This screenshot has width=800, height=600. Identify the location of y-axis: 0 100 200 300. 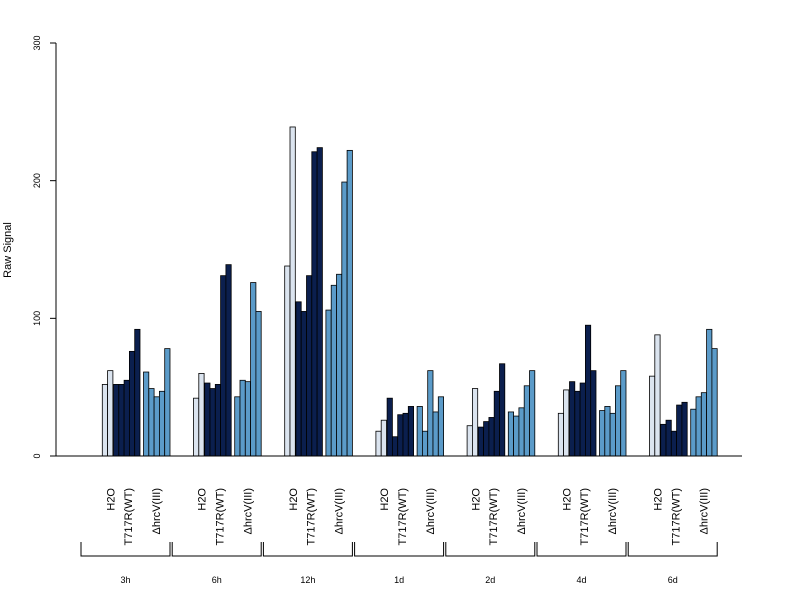
(44, 247).